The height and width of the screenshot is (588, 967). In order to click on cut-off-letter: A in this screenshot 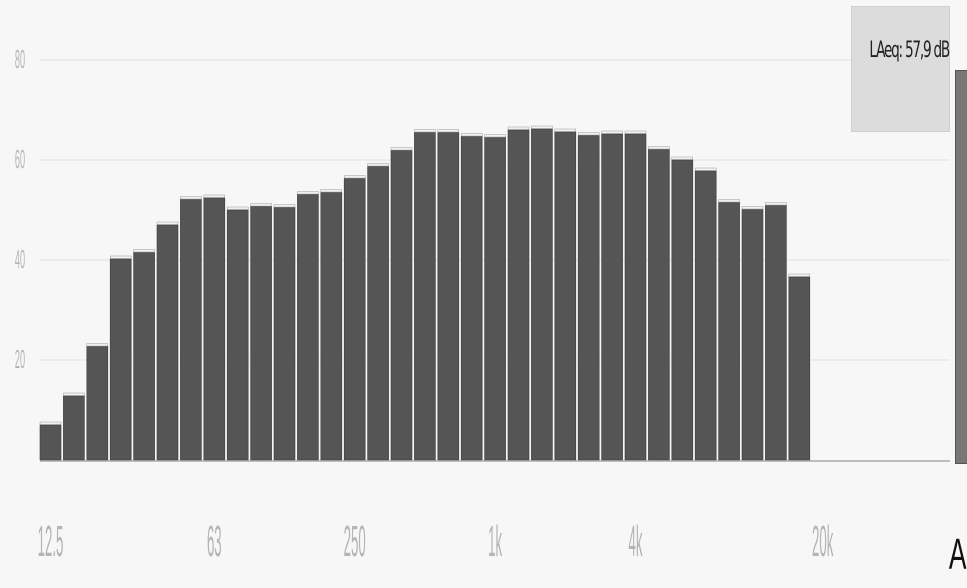, I will do `click(957, 554)`.